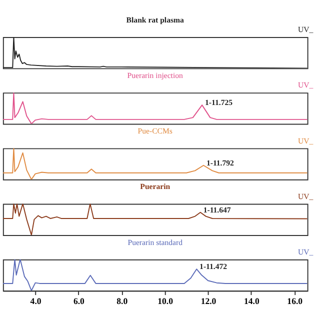 The height and width of the screenshot is (320, 320). What do you see at coordinates (155, 187) in the screenshot?
I see `chart-title: Puerarin` at bounding box center [155, 187].